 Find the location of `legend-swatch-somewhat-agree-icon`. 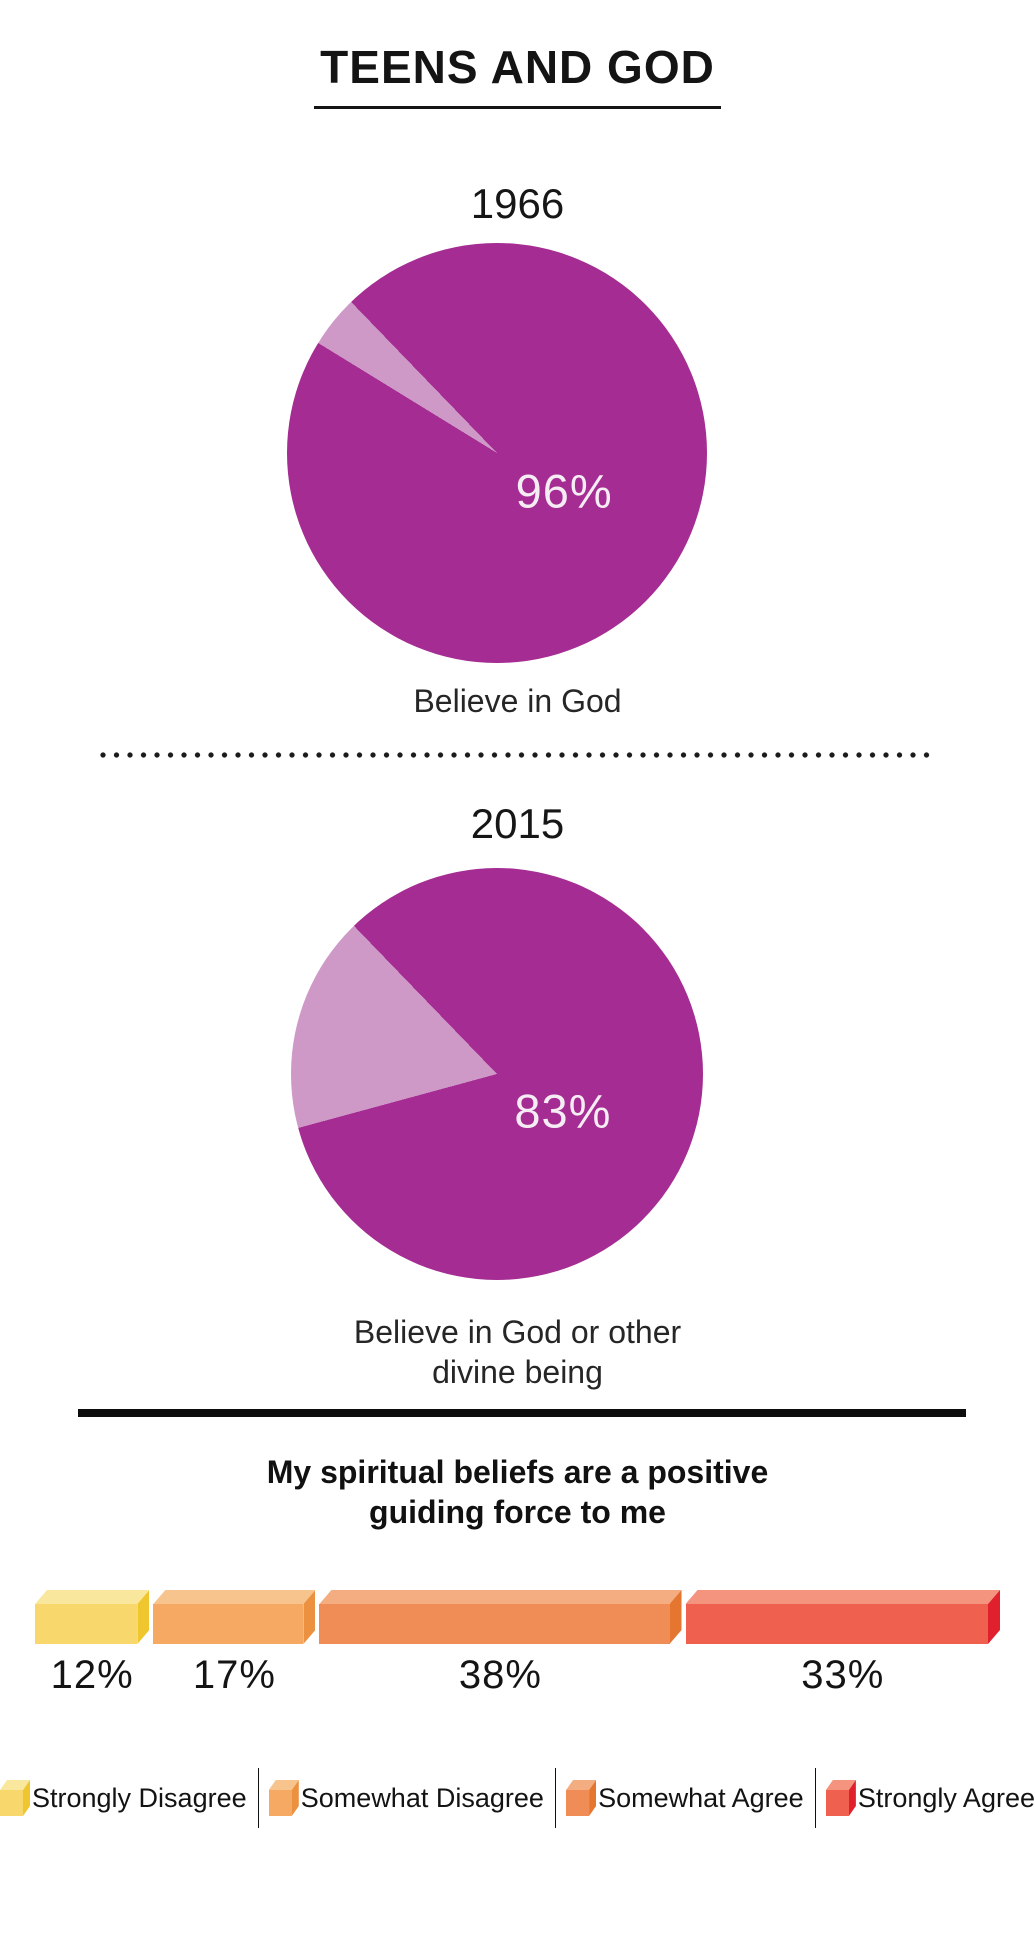

legend-swatch-somewhat-agree-icon is located at coordinates (581, 1798).